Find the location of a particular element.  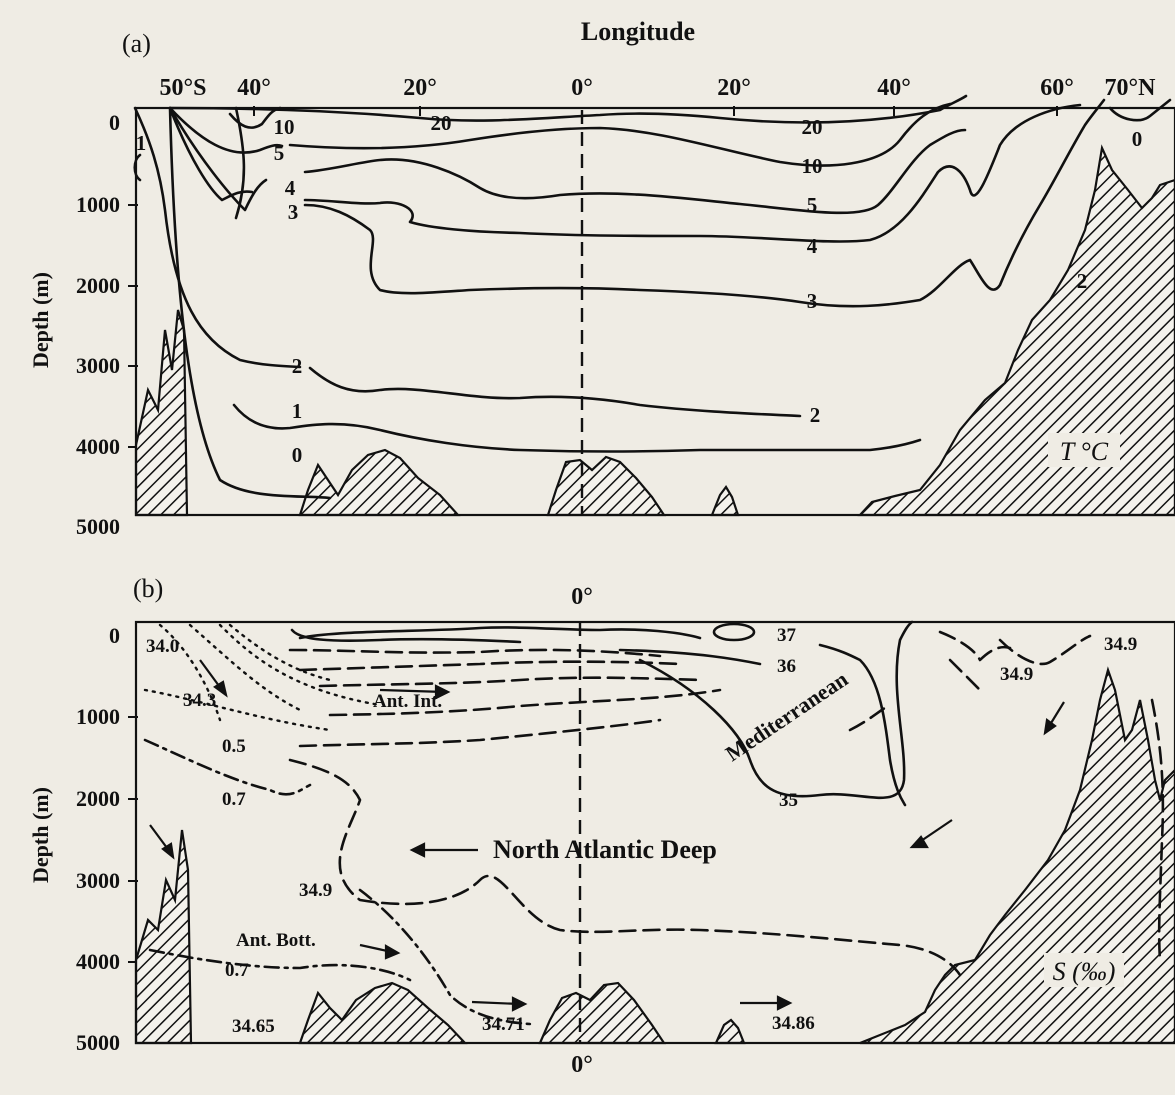

t-label-2-left: 2 is located at coordinates (297, 366).